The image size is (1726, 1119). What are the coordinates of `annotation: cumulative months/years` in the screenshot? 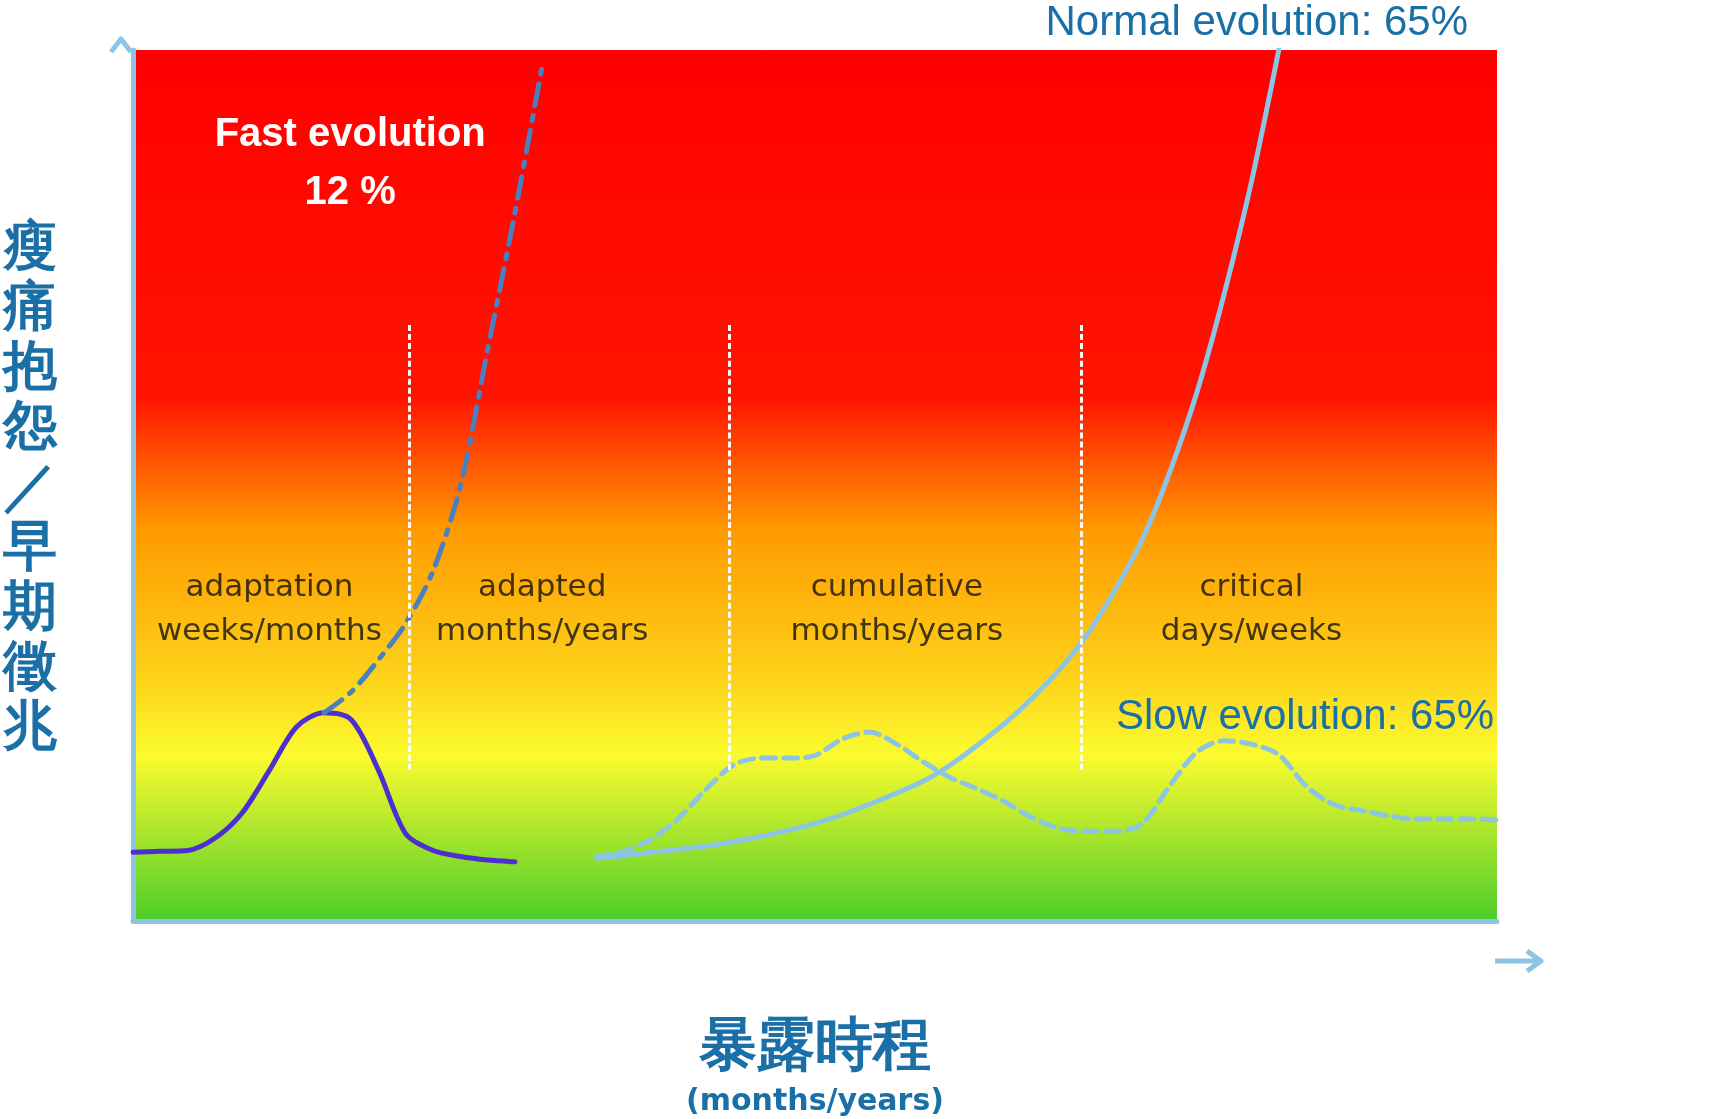 It's located at (897, 607).